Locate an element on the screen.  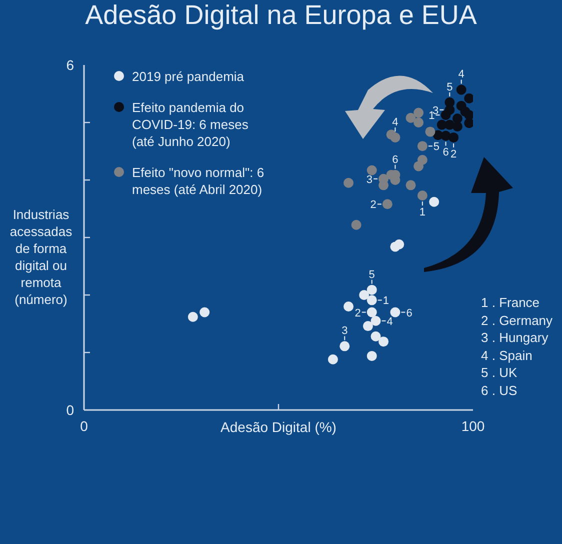
legend-label: Efeito pandemia do COVID-19: 6 meses (até Junho 2020) is located at coordinates (191, 124).